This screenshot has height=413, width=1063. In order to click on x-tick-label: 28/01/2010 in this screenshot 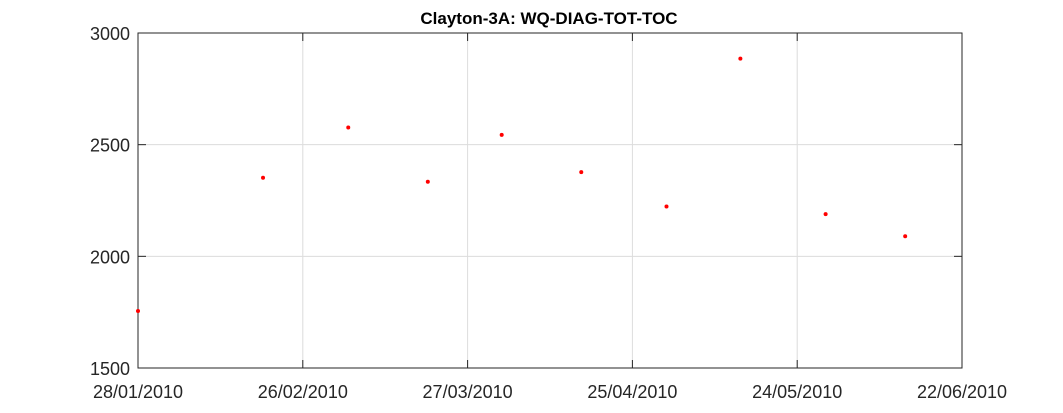, I will do `click(138, 392)`.